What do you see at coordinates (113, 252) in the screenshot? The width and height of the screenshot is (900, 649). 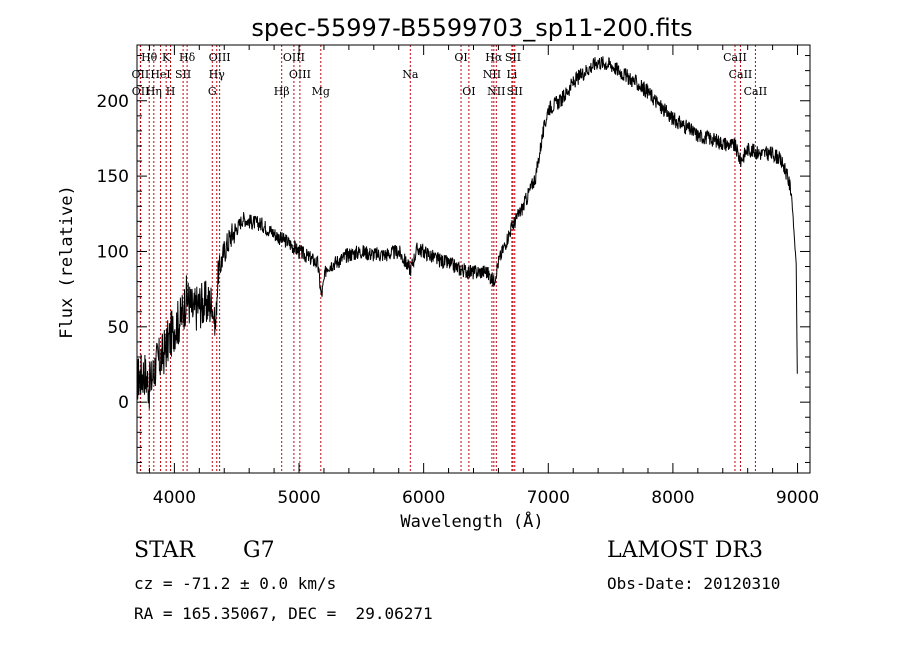 I see `y-tick-label-2: 100` at bounding box center [113, 252].